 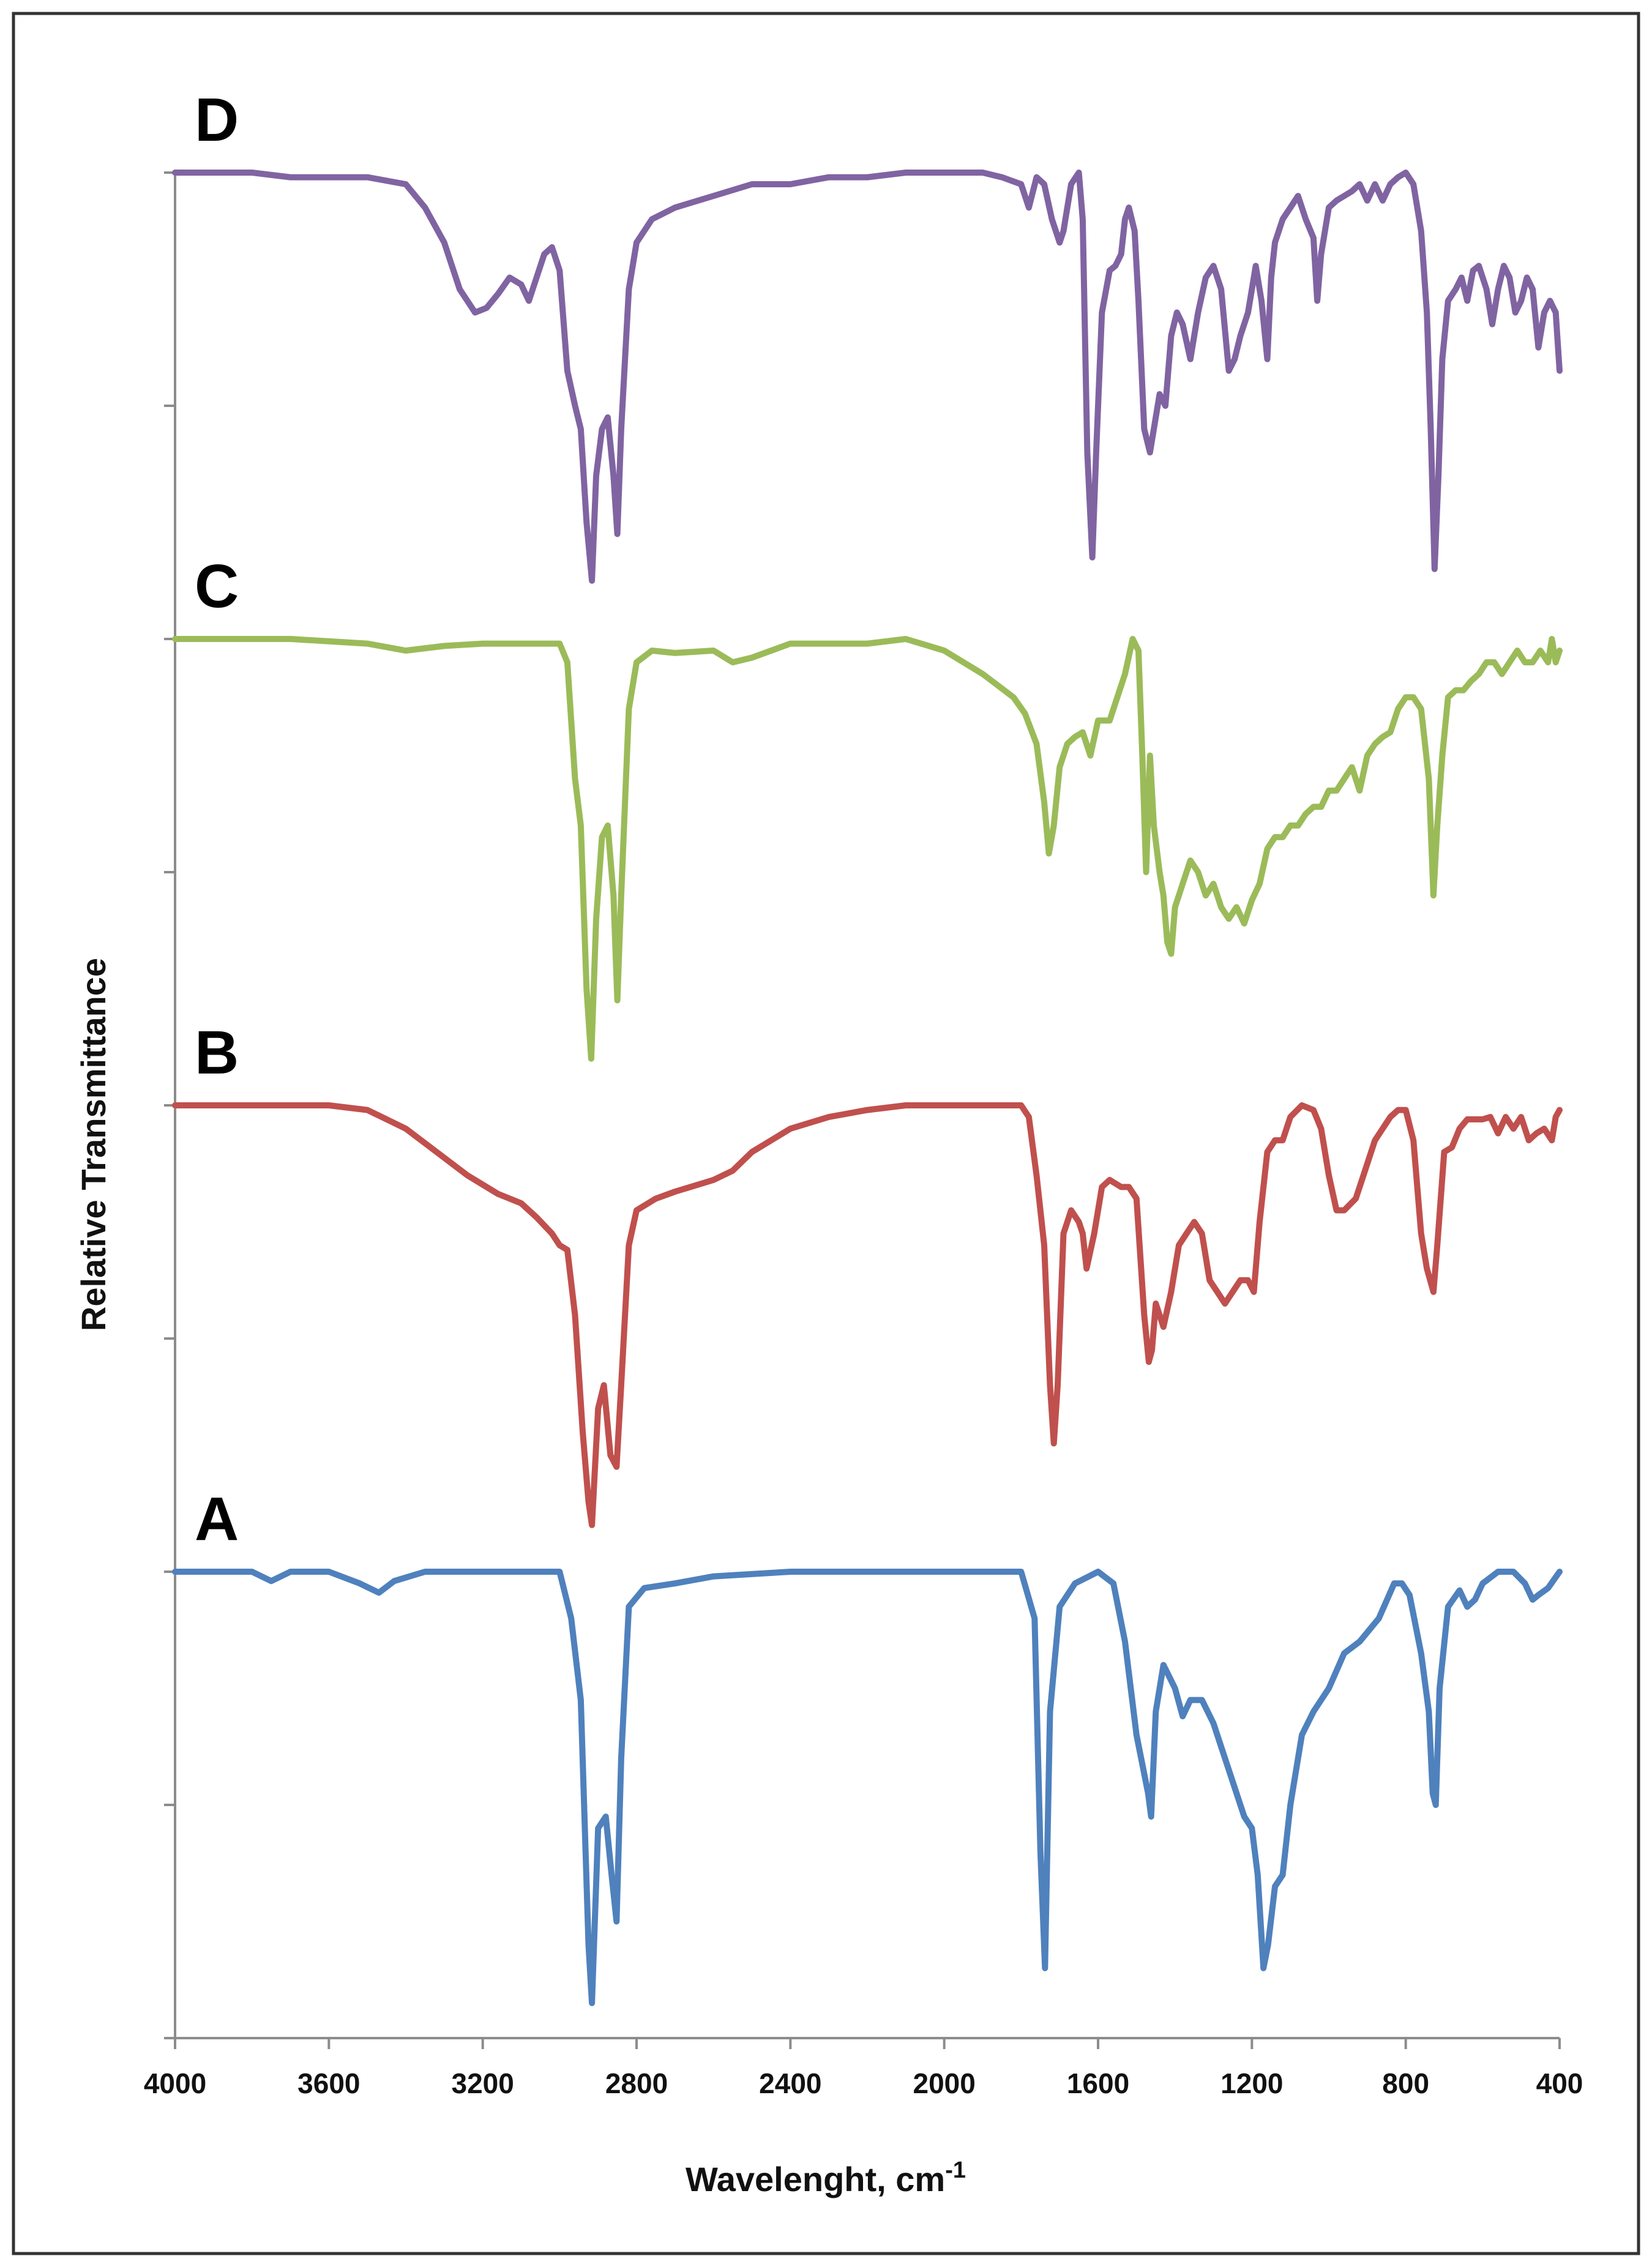 What do you see at coordinates (1405, 2083) in the screenshot?
I see `x-tick-label-800: 800` at bounding box center [1405, 2083].